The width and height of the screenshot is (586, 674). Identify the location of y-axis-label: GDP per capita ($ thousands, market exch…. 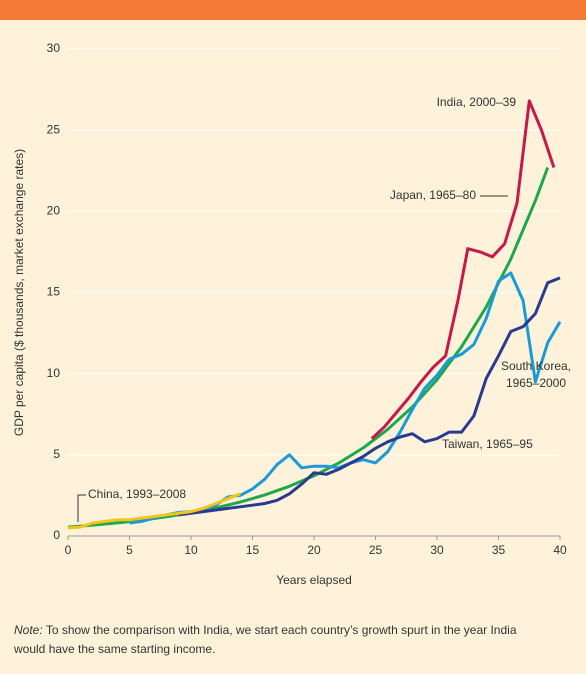
(19, 292).